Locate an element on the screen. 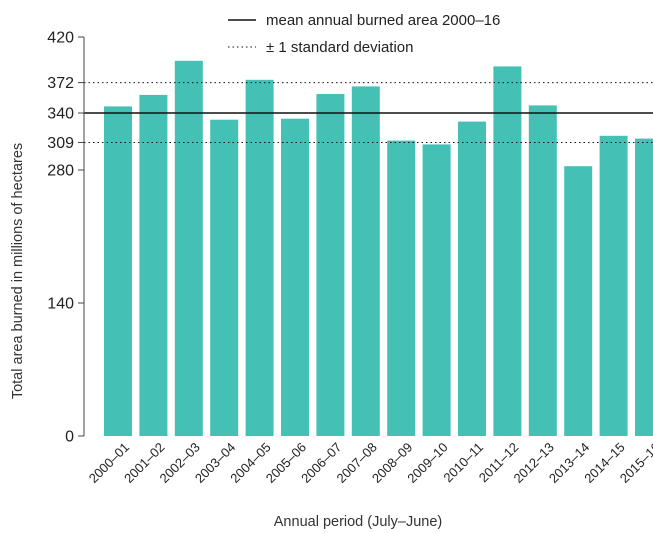 The image size is (653, 533). bar-2014–15 is located at coordinates (613, 286).